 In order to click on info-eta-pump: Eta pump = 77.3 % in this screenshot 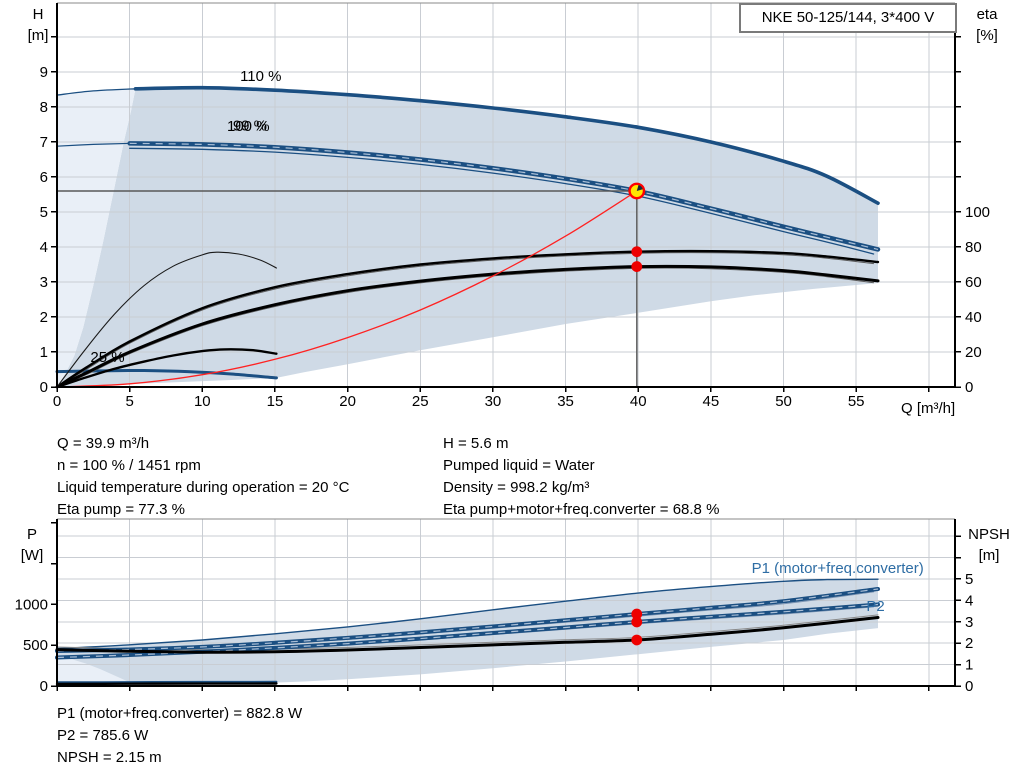, I will do `click(121, 509)`.